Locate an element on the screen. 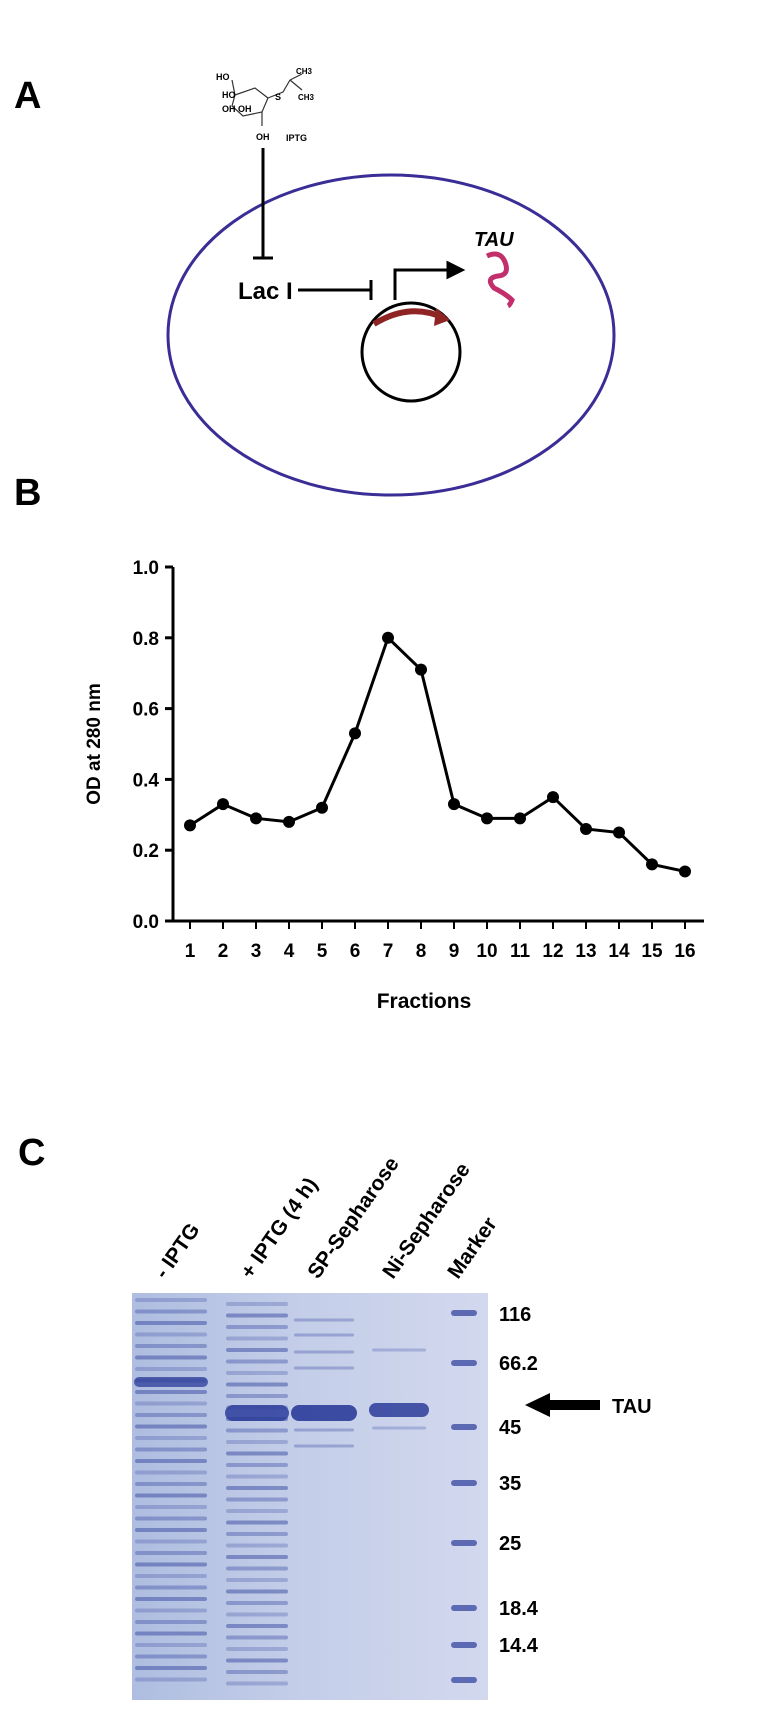  y-tick-label: 0.2 is located at coordinates (146, 851).